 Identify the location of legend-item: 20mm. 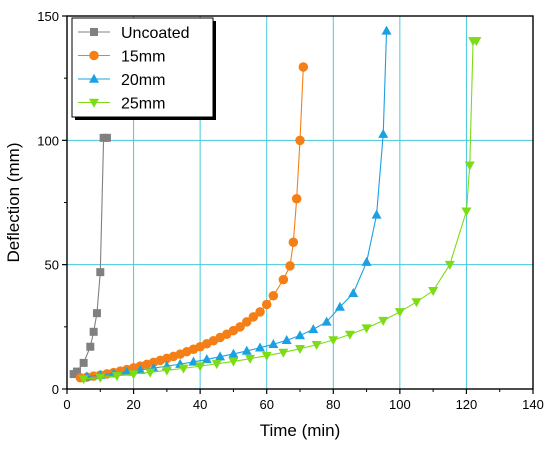
(121, 80).